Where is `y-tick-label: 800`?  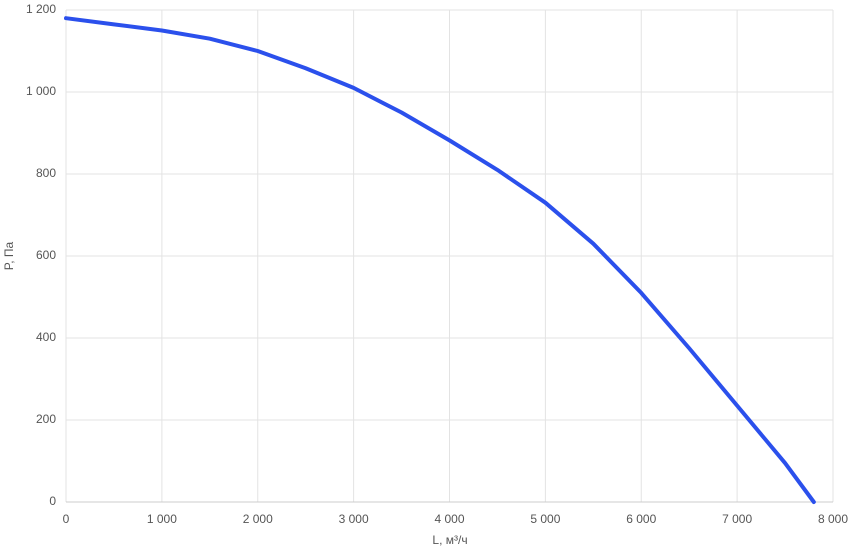 y-tick-label: 800 is located at coordinates (46, 173).